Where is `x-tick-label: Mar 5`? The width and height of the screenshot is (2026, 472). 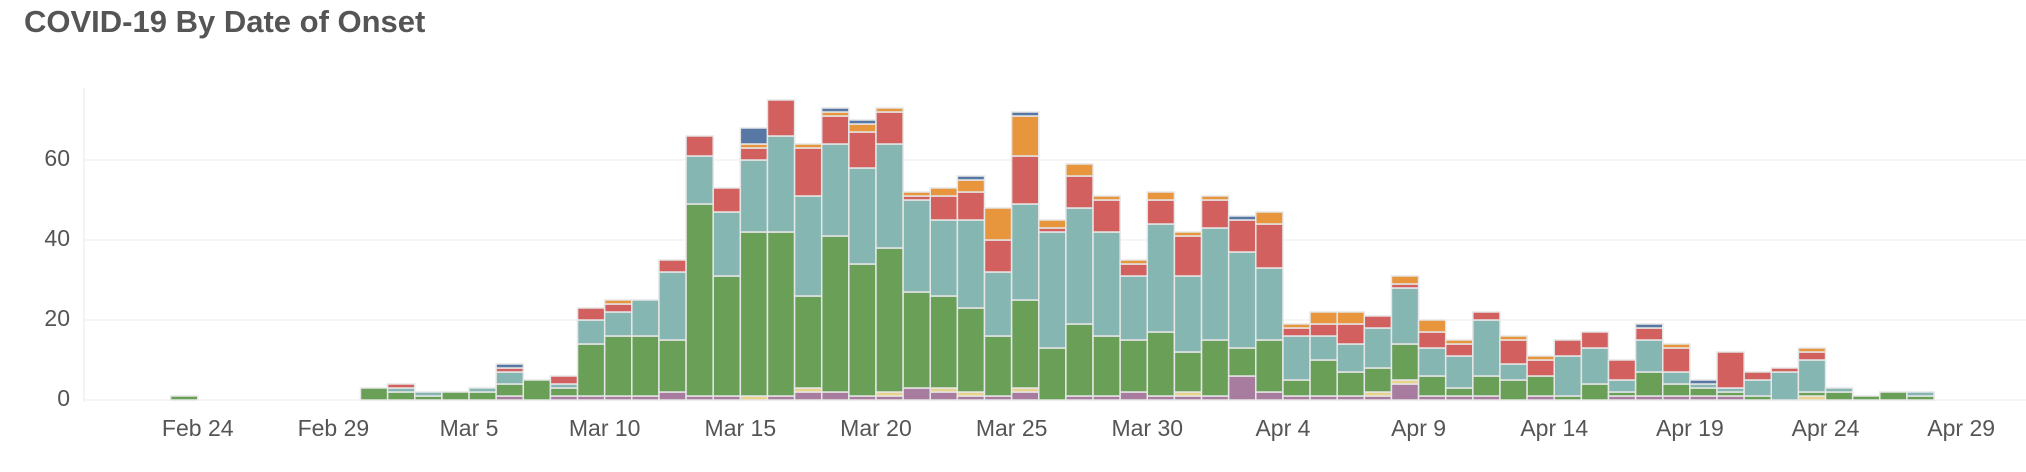 x-tick-label: Mar 5 is located at coordinates (469, 428).